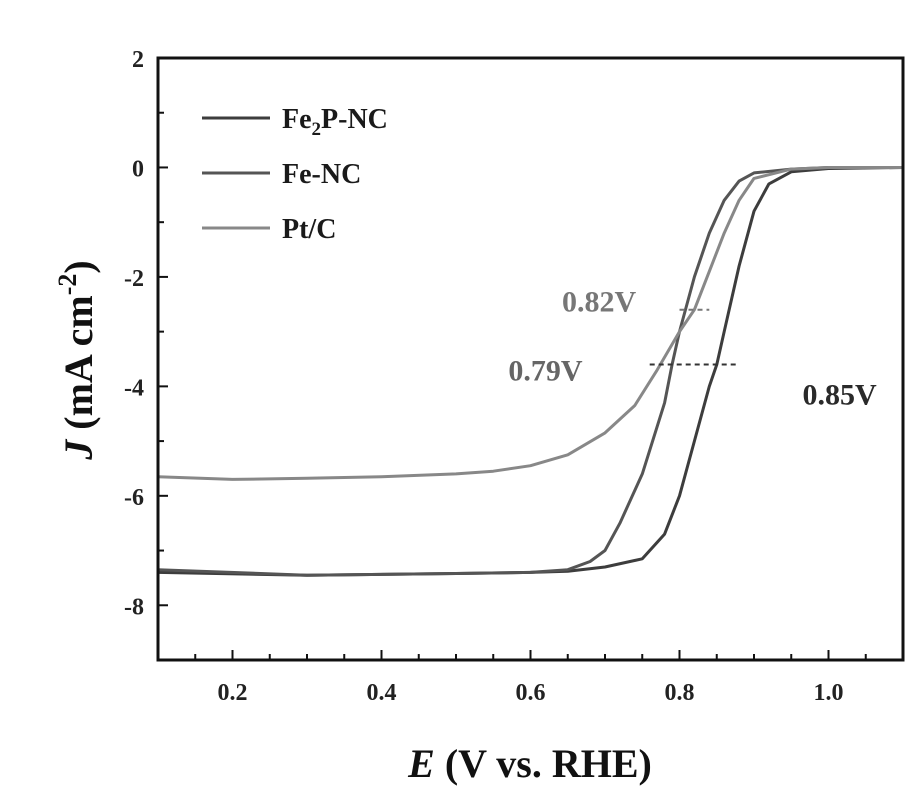  I want to click on legend-label-main: Fe-NC, so click(321, 174).